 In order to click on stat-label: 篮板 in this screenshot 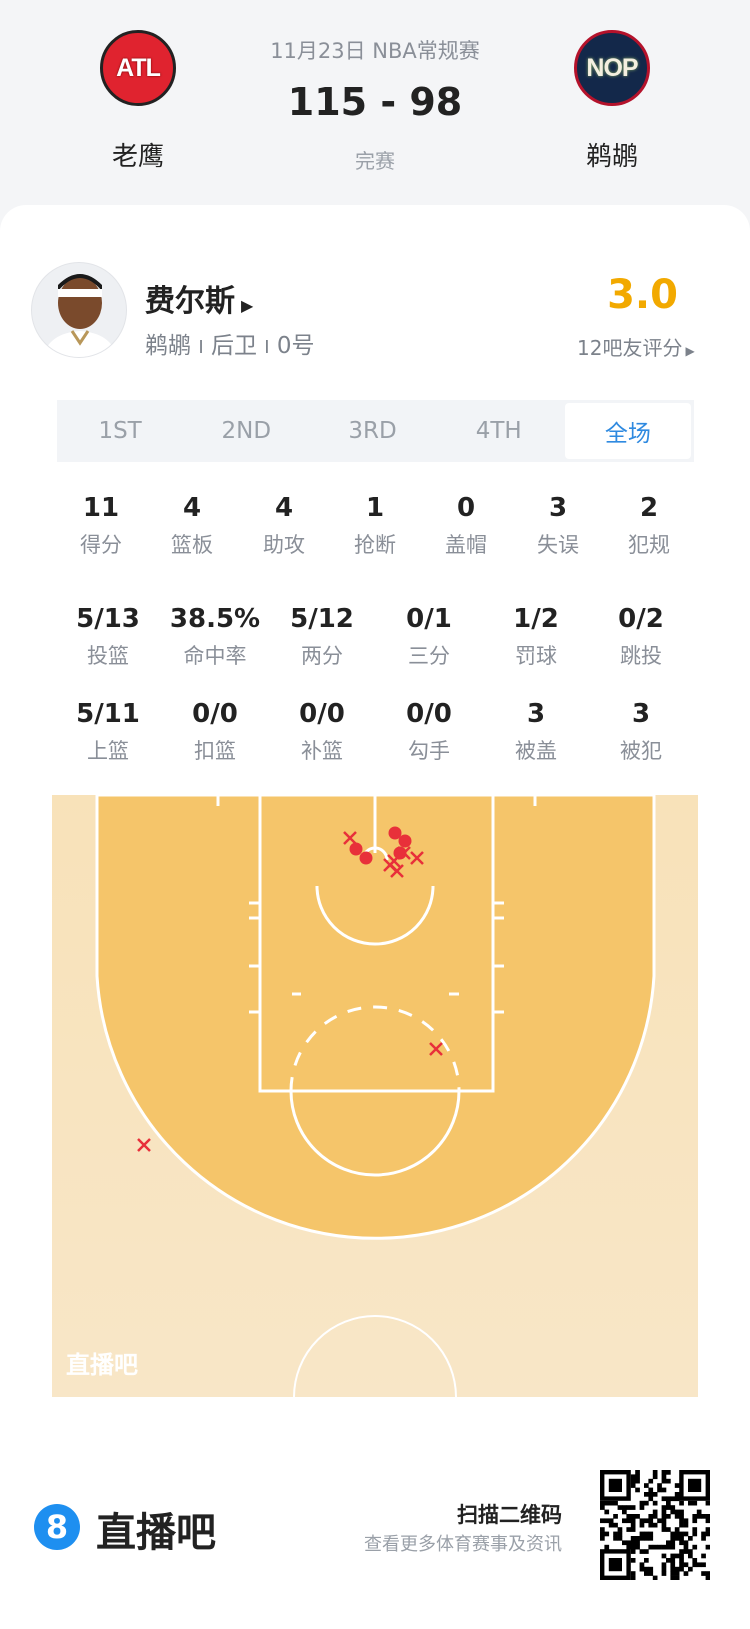, I will do `click(192, 545)`.